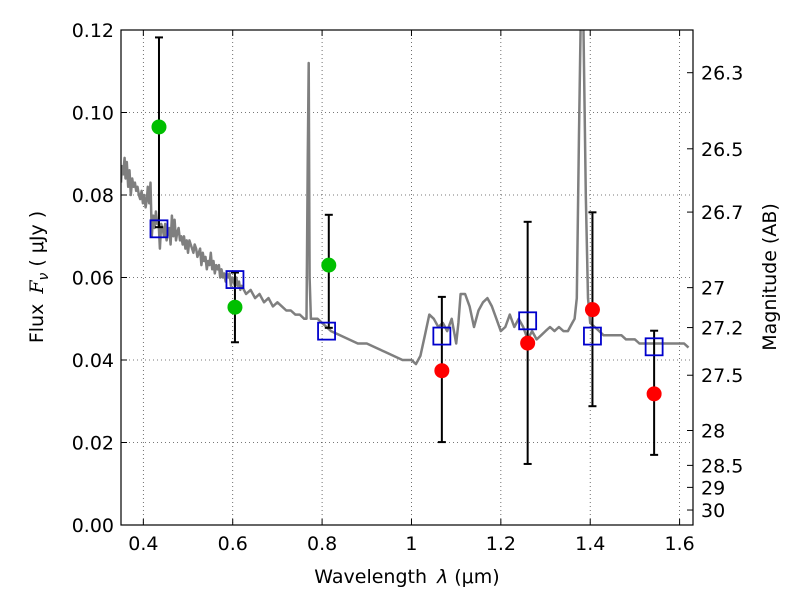  What do you see at coordinates (93, 196) in the screenshot?
I see `y-tick-label: 0.08` at bounding box center [93, 196].